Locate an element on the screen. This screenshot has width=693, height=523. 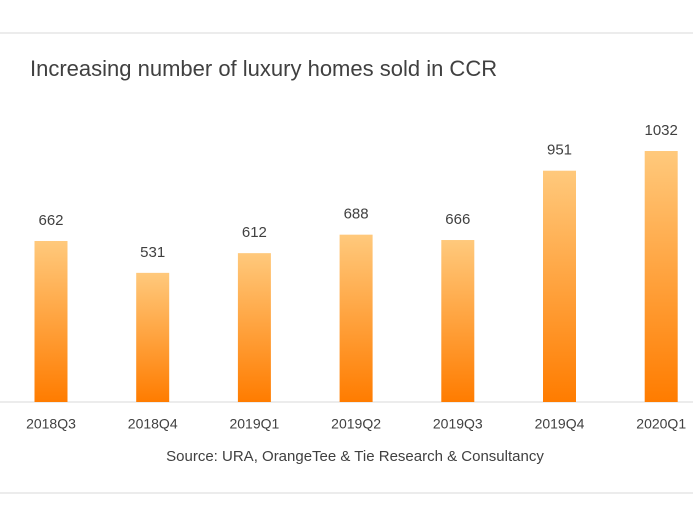
data-label: 688 is located at coordinates (356, 214).